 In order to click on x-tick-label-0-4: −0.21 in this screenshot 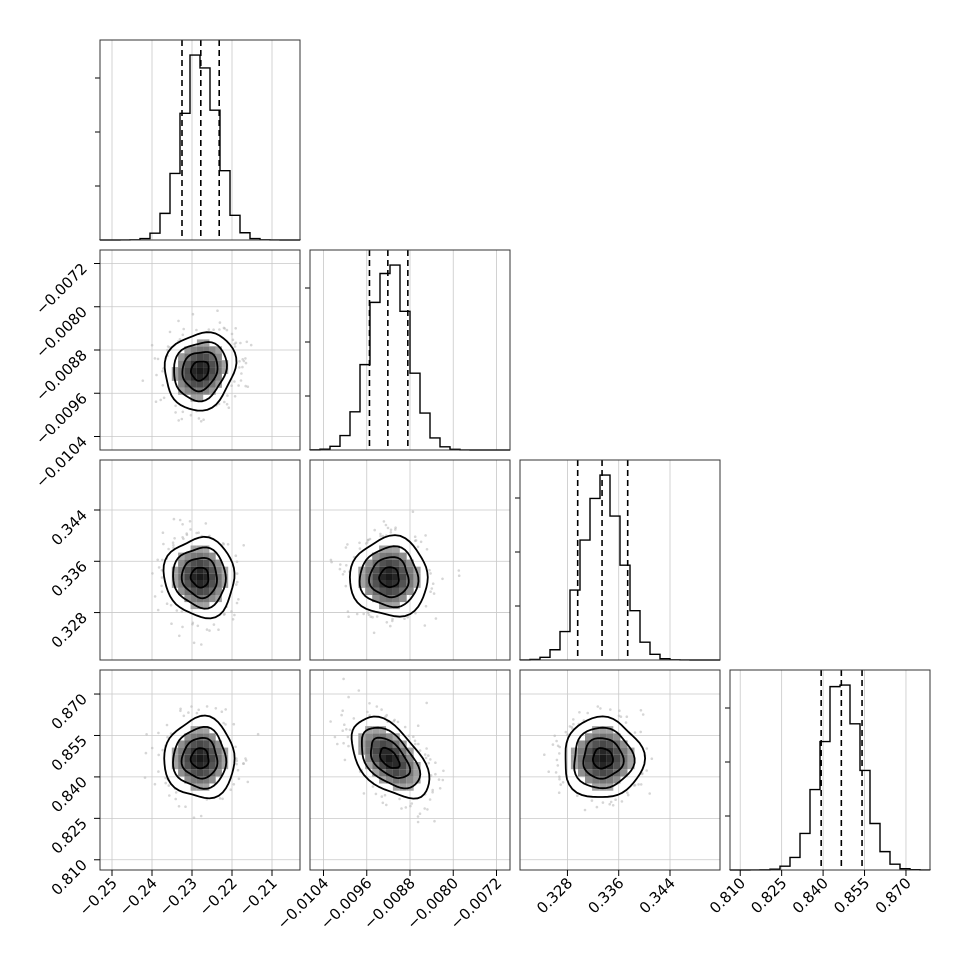, I will do `click(258, 896)`.